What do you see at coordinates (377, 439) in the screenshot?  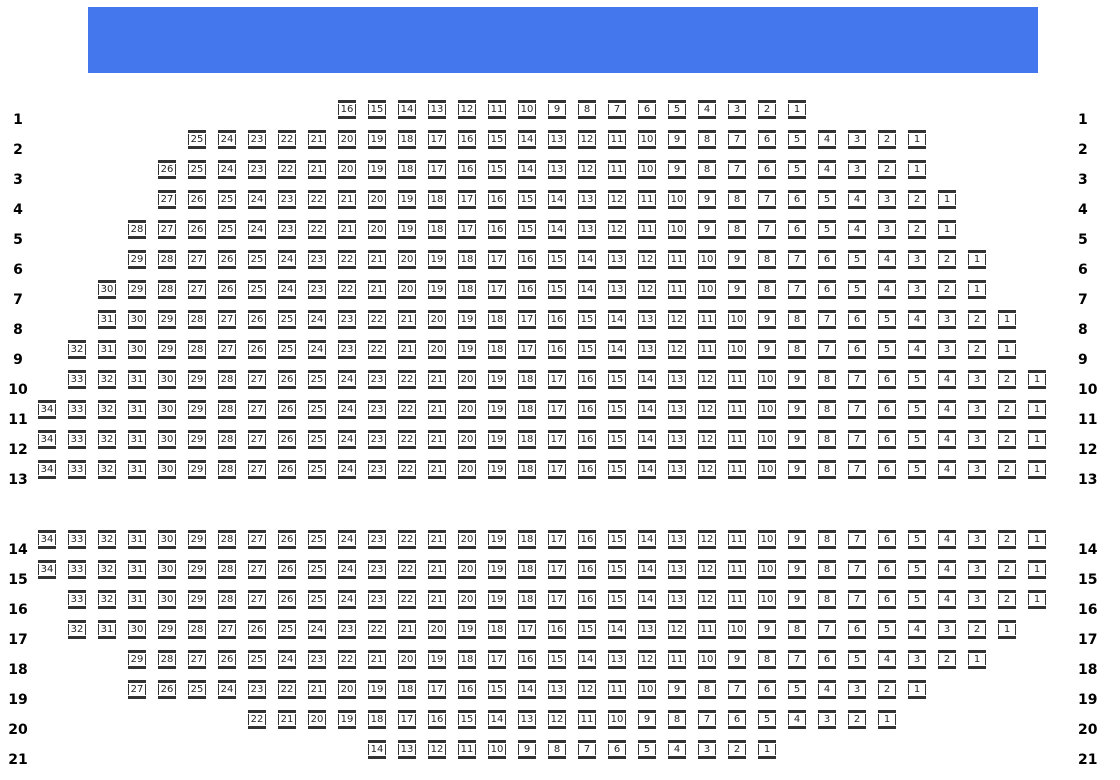 I see `seat-row-12-23: 23` at bounding box center [377, 439].